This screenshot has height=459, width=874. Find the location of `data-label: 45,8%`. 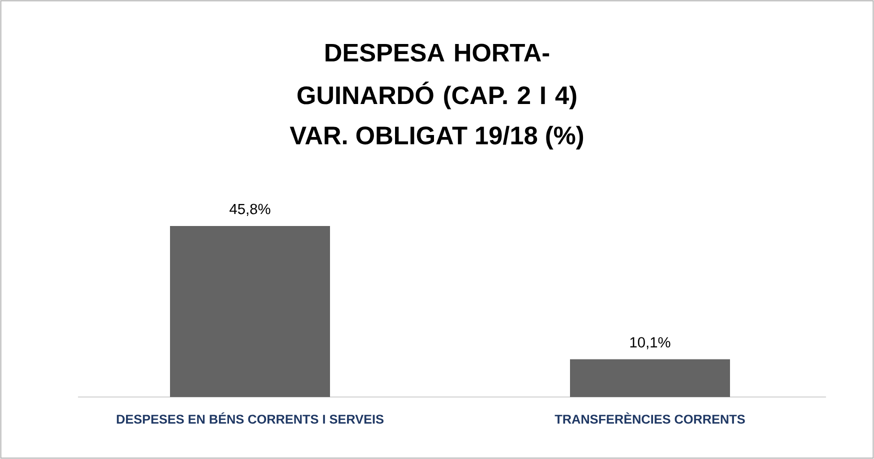

data-label: 45,8% is located at coordinates (250, 210).